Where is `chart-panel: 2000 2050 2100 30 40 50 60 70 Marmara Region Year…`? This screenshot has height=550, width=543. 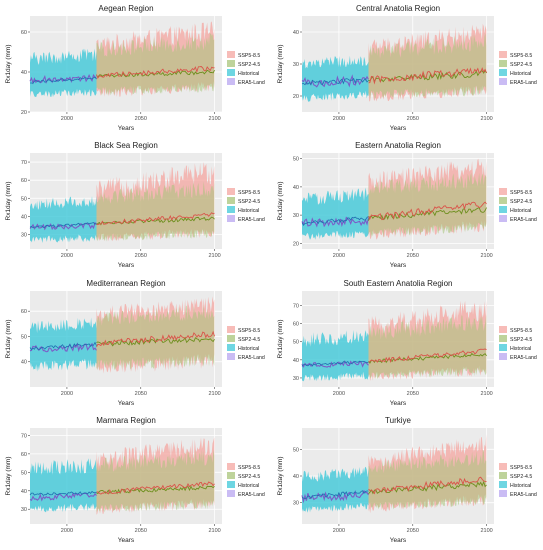 chart-panel: 2000 2050 2100 30 40 50 60 70 Marmara Region Year… is located at coordinates (135, 480).